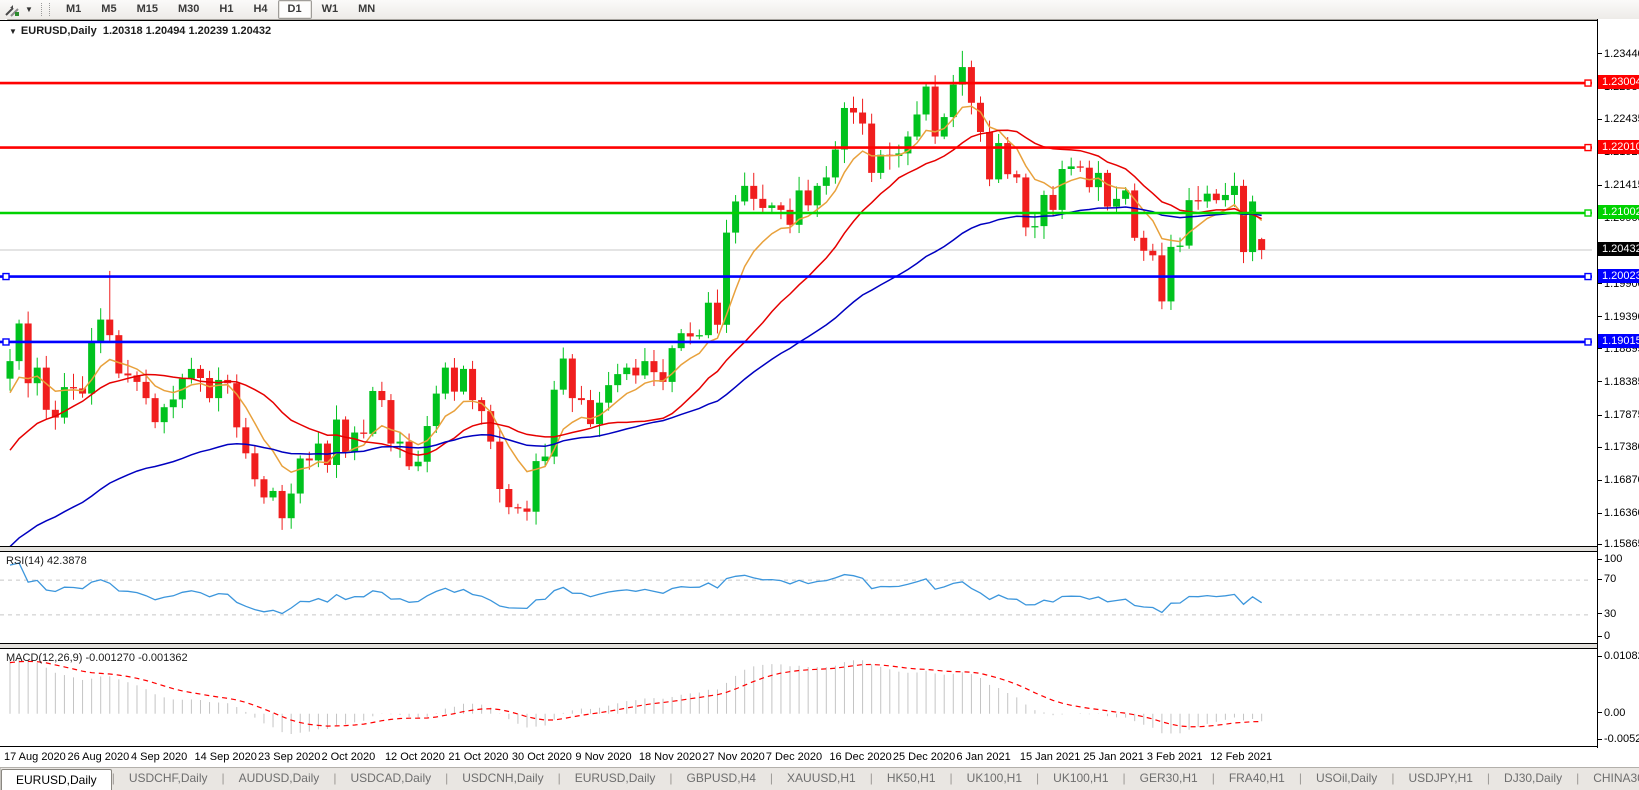  What do you see at coordinates (541, 757) in the screenshot?
I see `date-label: 30 Oct 2020` at bounding box center [541, 757].